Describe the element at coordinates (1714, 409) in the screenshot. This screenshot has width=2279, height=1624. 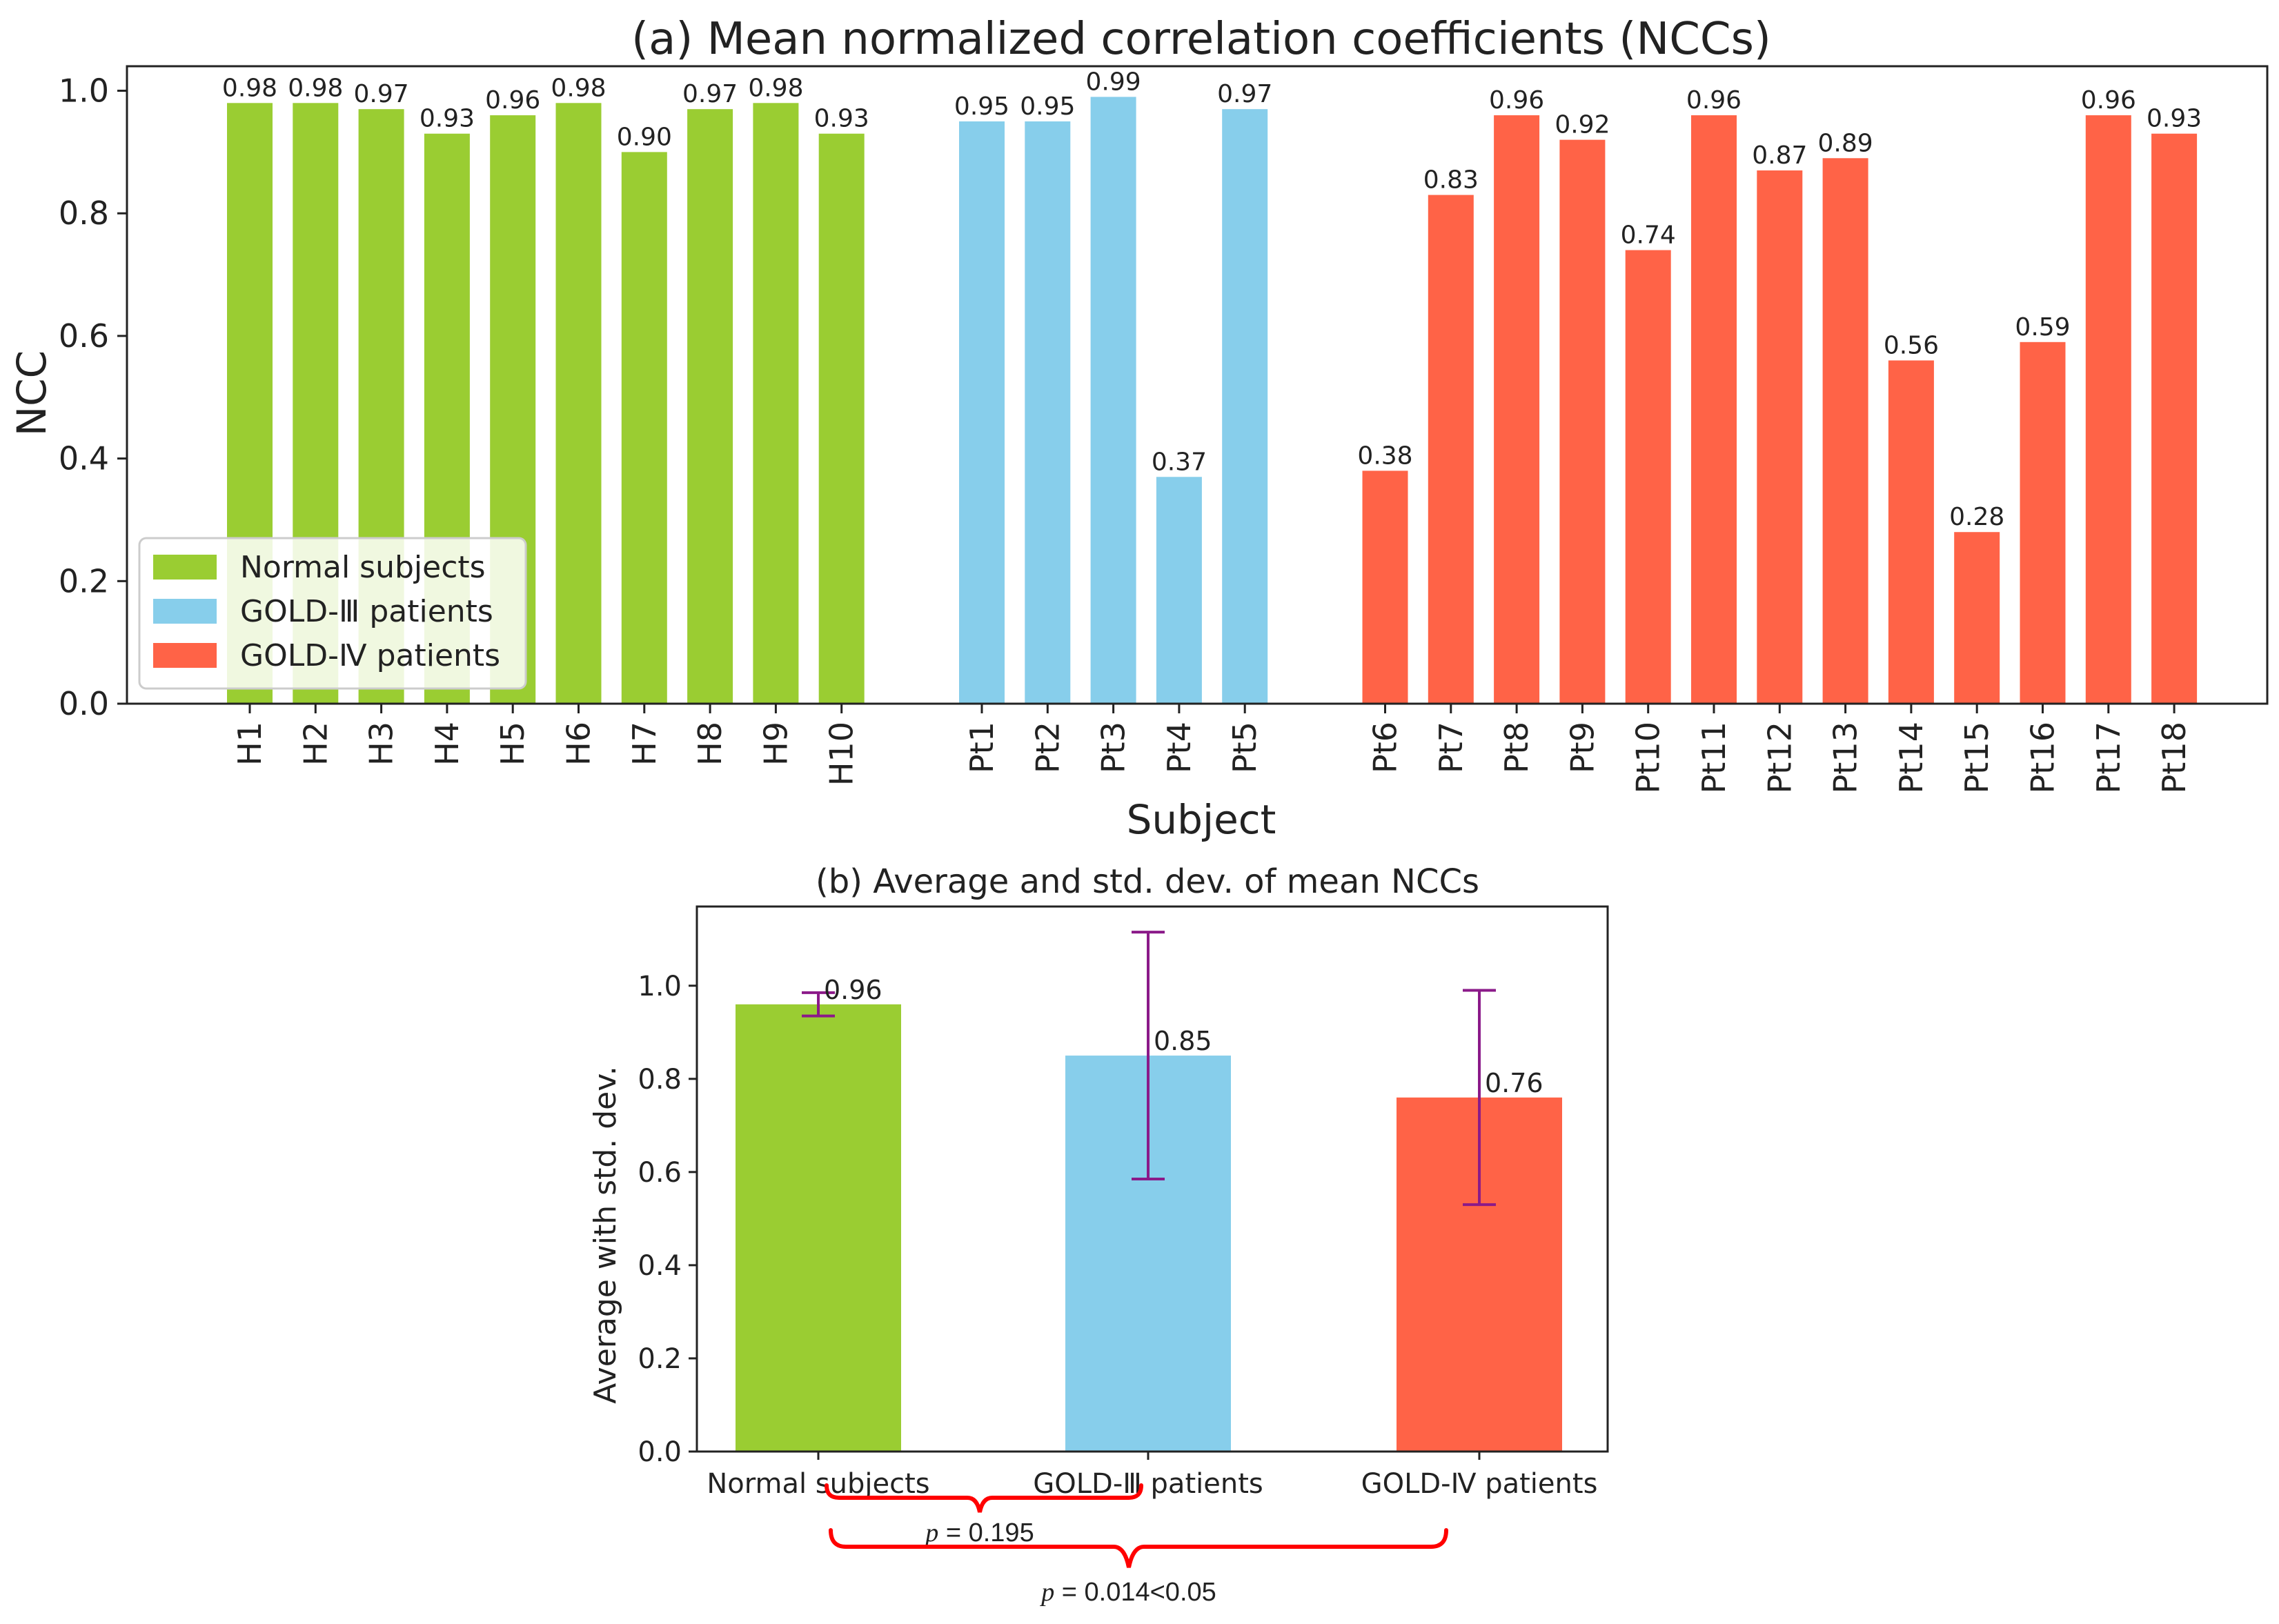
I see `bar-pt11` at that location.